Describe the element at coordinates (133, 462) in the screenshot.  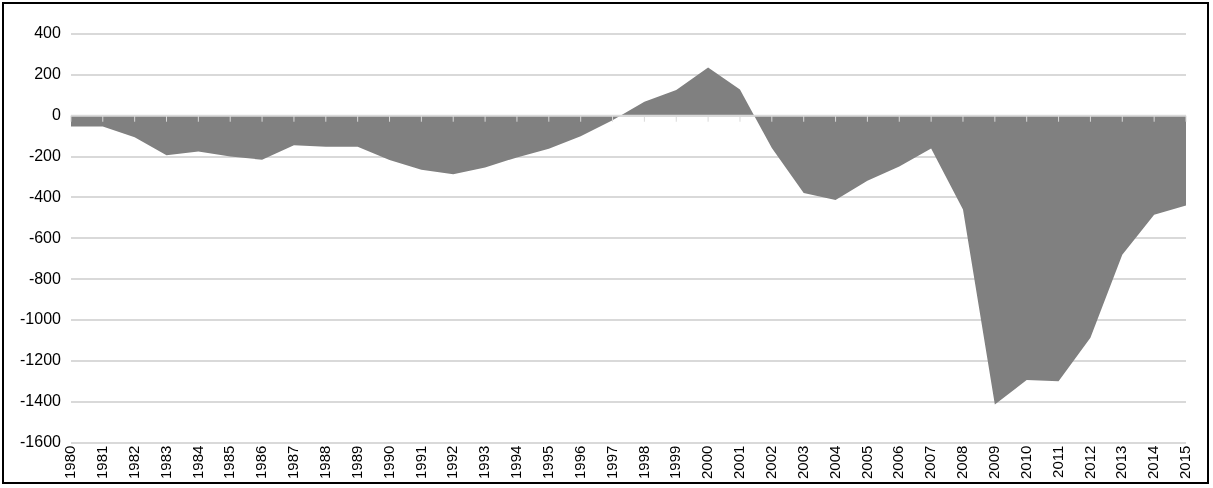
I see `x-tick-label: 1982` at that location.